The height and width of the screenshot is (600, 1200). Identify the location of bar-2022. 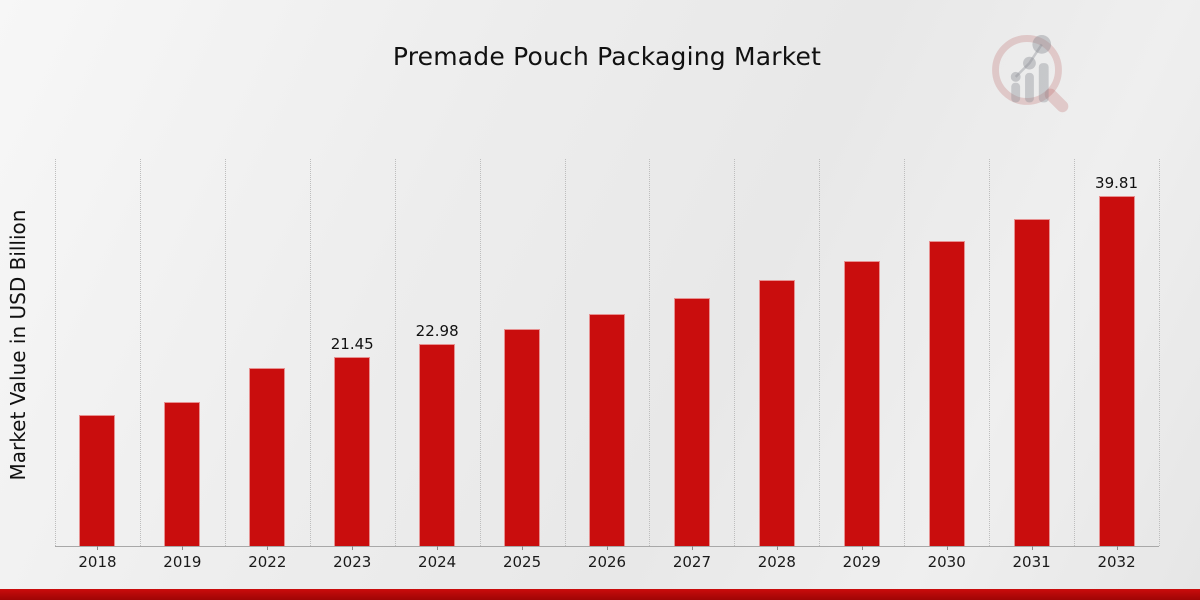
(267, 457).